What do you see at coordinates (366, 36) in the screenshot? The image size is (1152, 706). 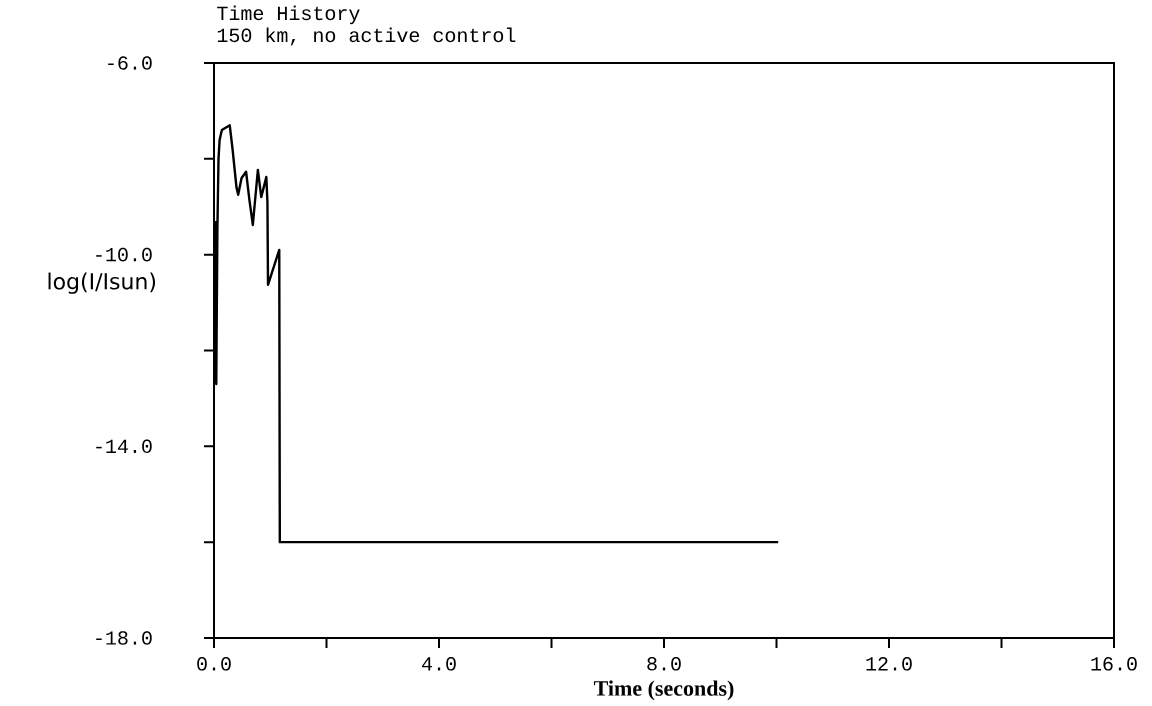 I see `chart-subtitle: 150 km, no active control` at bounding box center [366, 36].